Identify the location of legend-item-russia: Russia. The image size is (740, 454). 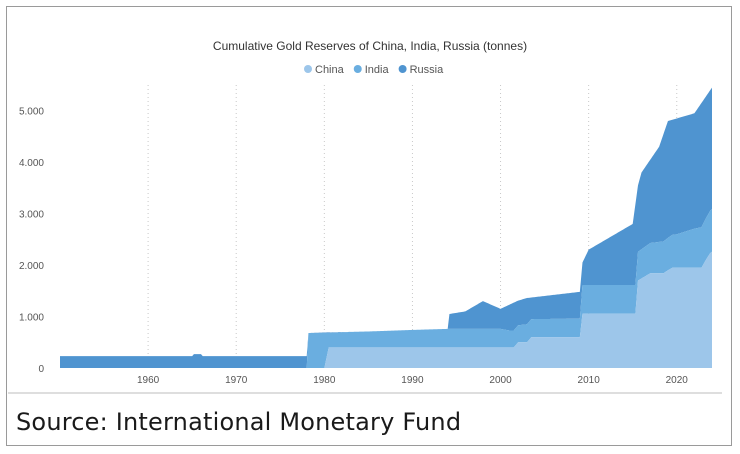
(421, 70).